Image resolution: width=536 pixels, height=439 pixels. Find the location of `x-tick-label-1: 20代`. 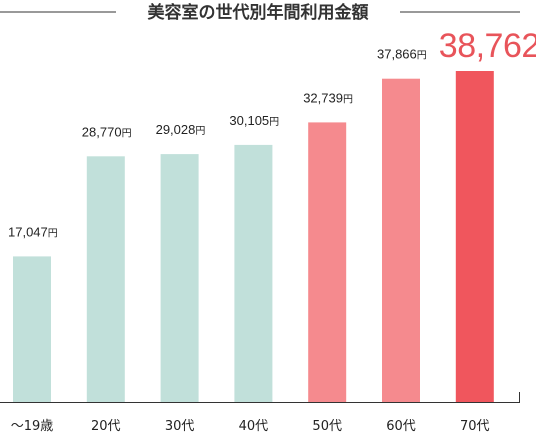

x-tick-label-1: 20代 is located at coordinates (106, 426).